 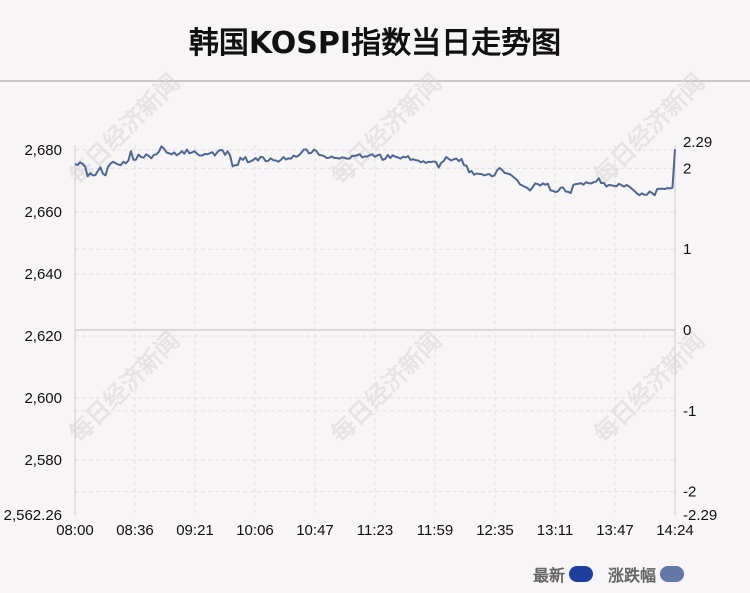 I want to click on title-divider, so click(x=375, y=81).